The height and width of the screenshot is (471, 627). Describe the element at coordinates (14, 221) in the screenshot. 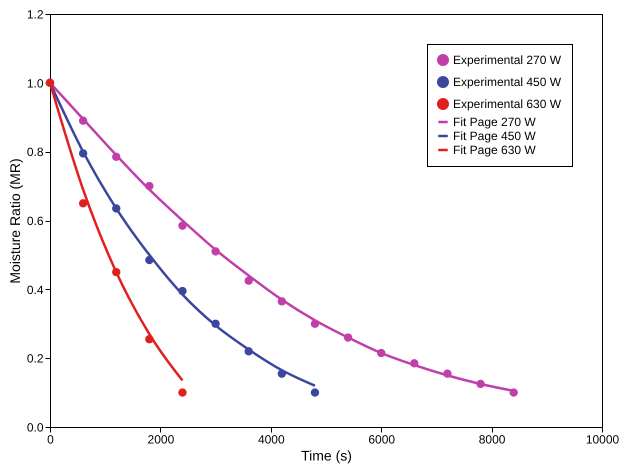

I see `y-axis-title: Moisture Ratio (MR)` at that location.